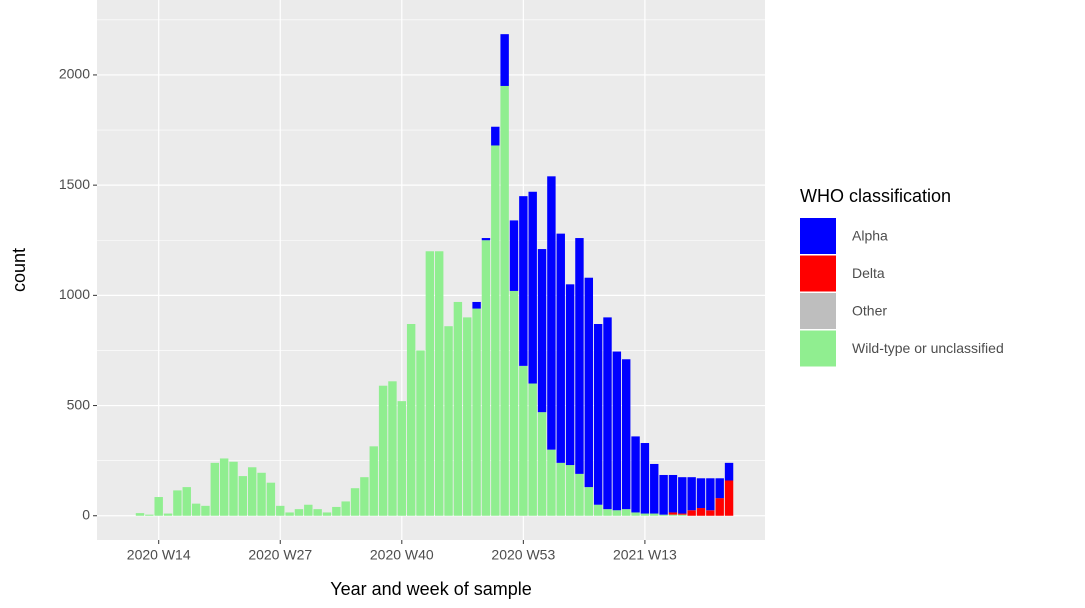 The image size is (1085, 608). Describe the element at coordinates (74, 184) in the screenshot. I see `y-tick-label: 1500` at that location.